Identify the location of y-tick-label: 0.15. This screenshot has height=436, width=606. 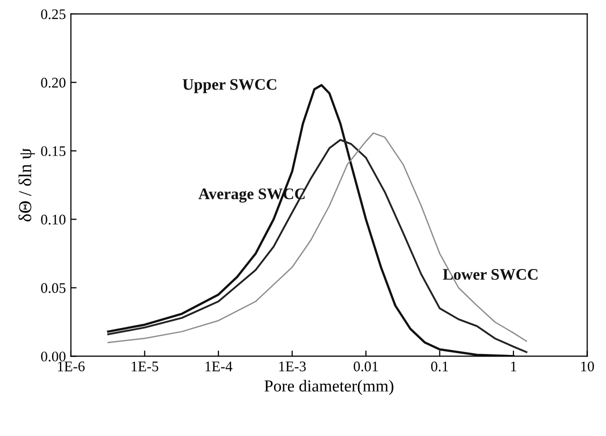
(53, 151).